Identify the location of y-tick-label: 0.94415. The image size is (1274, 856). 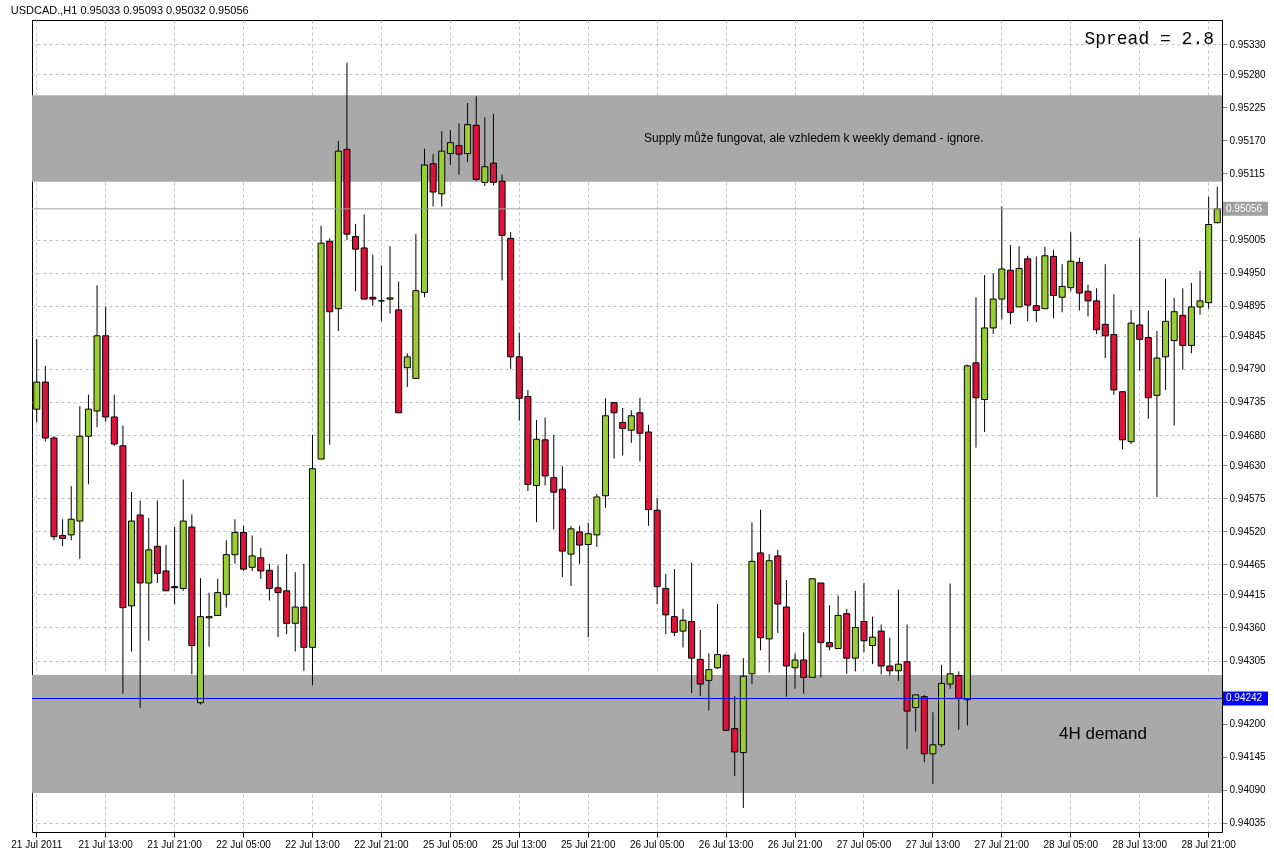
(1248, 594).